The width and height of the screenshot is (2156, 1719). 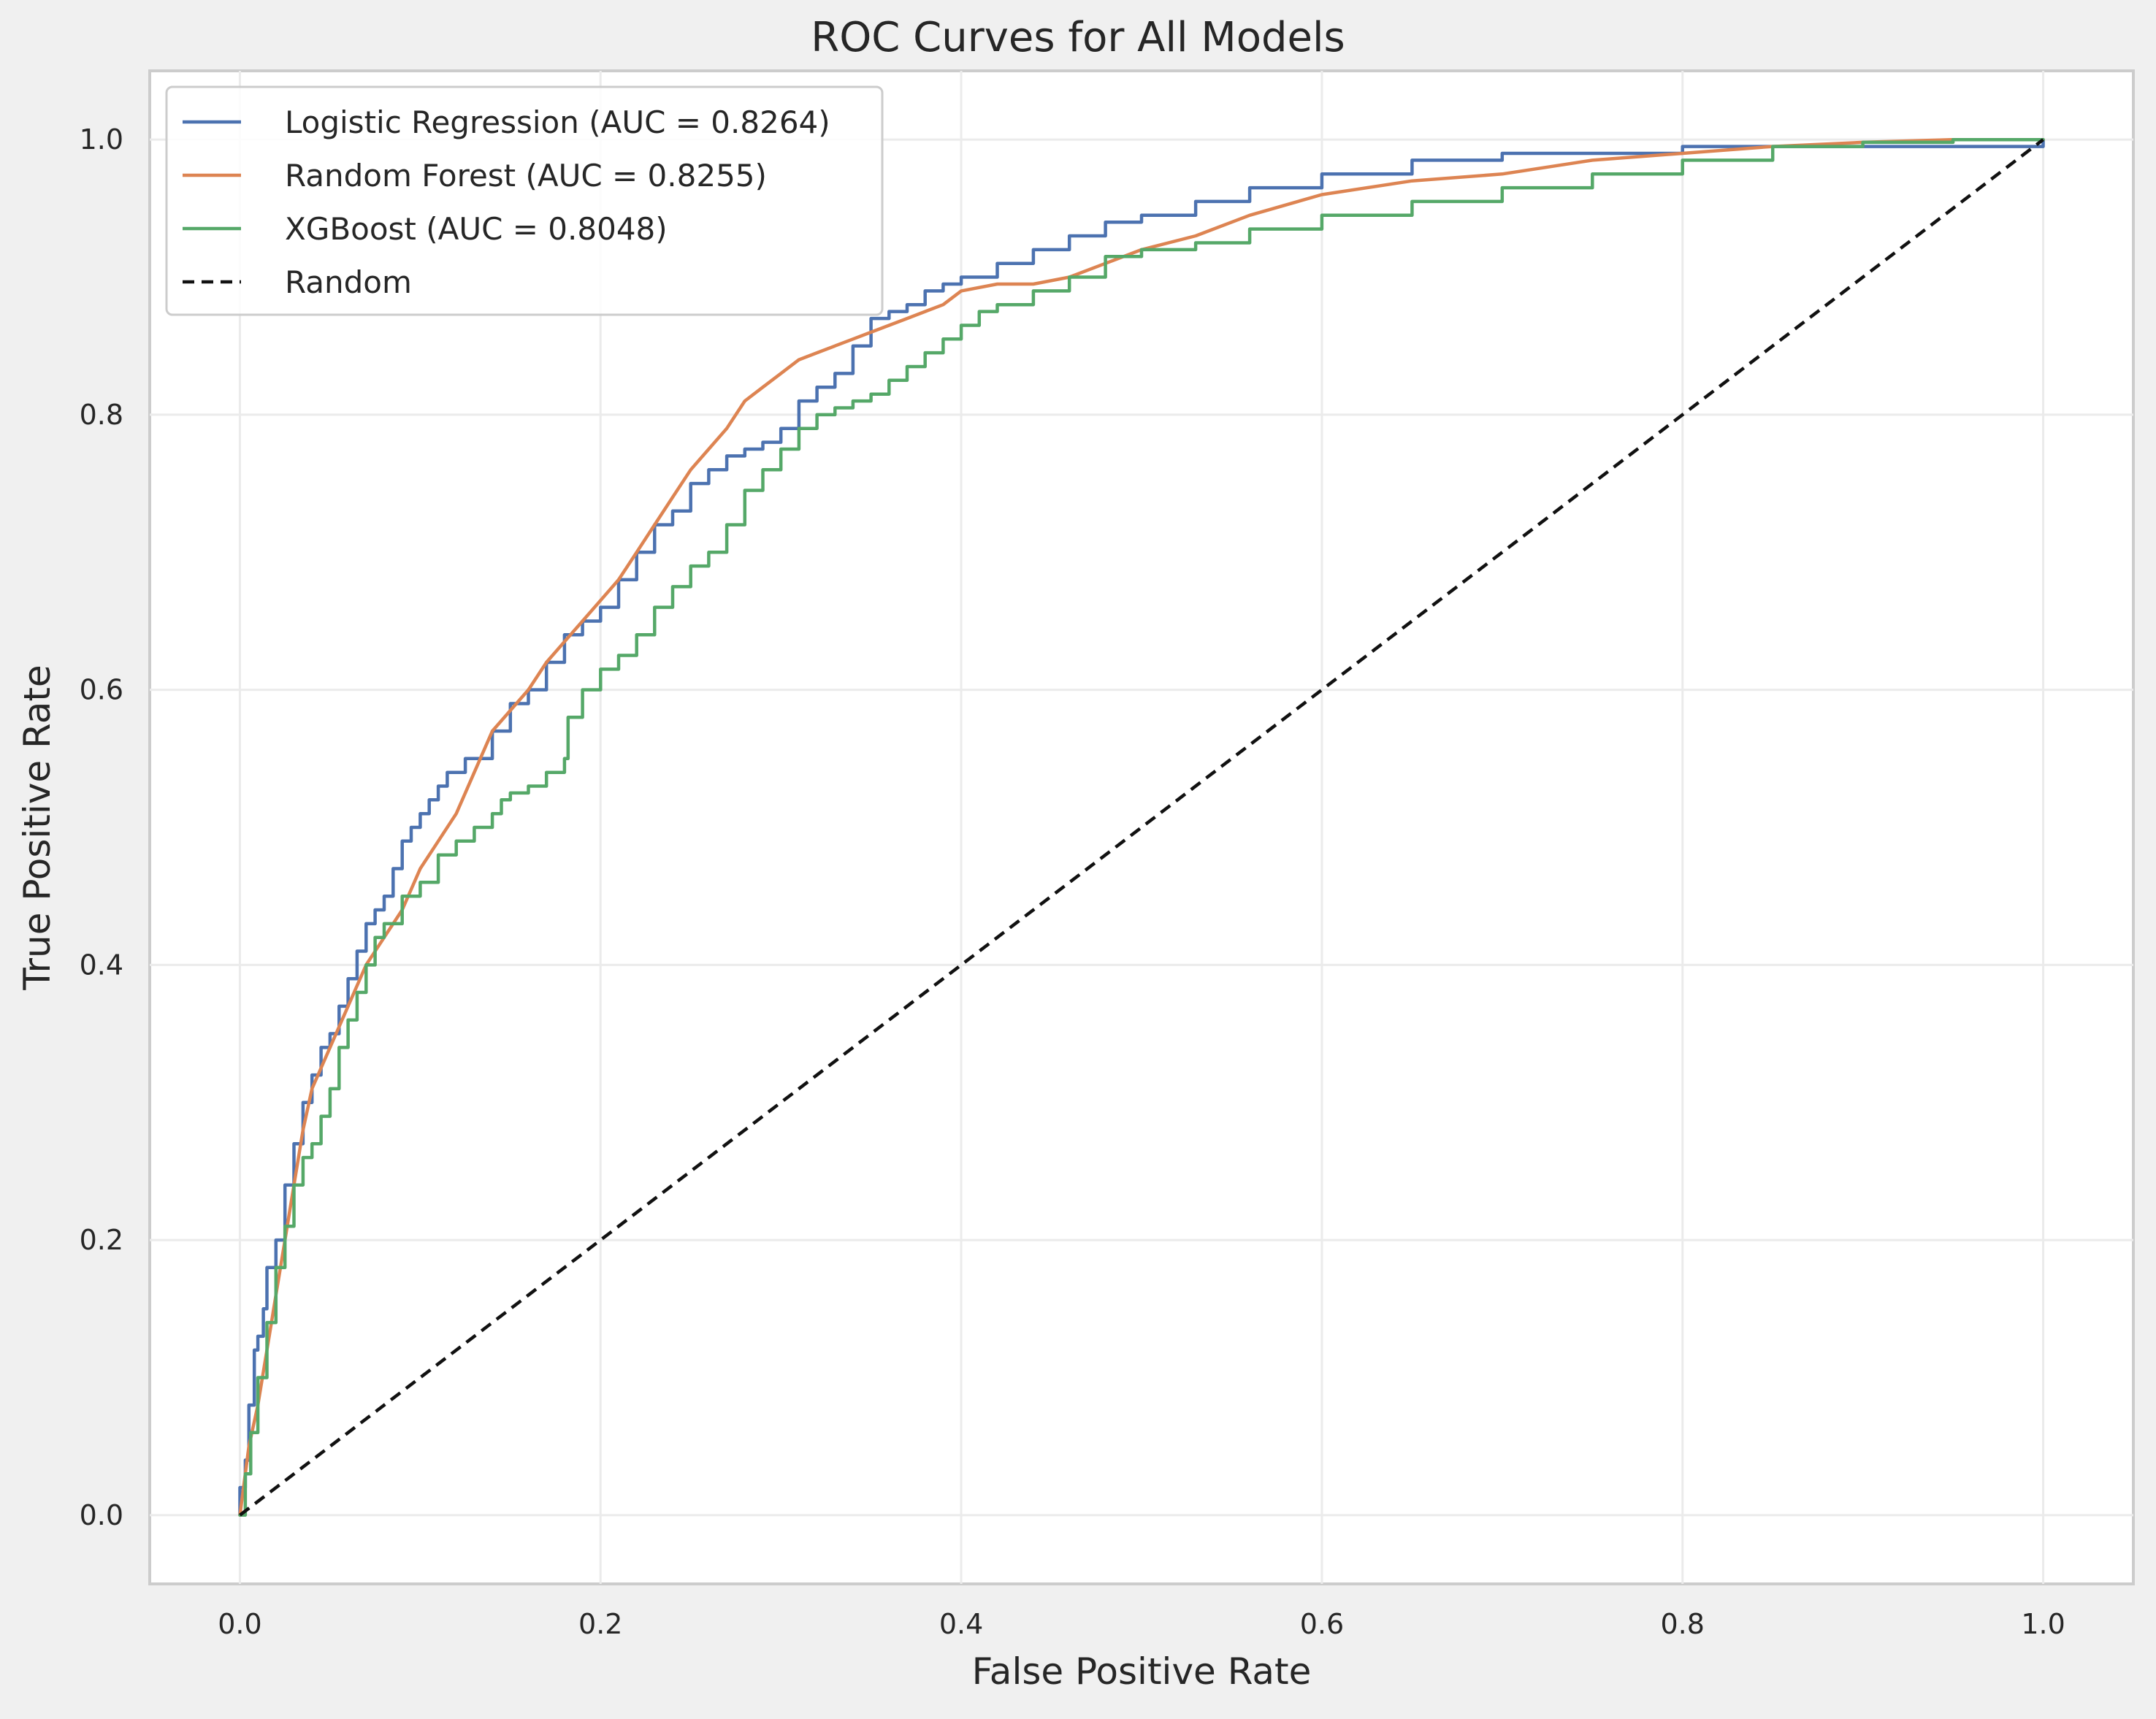 What do you see at coordinates (101, 965) in the screenshot?
I see `y-tick-label: 0.4` at bounding box center [101, 965].